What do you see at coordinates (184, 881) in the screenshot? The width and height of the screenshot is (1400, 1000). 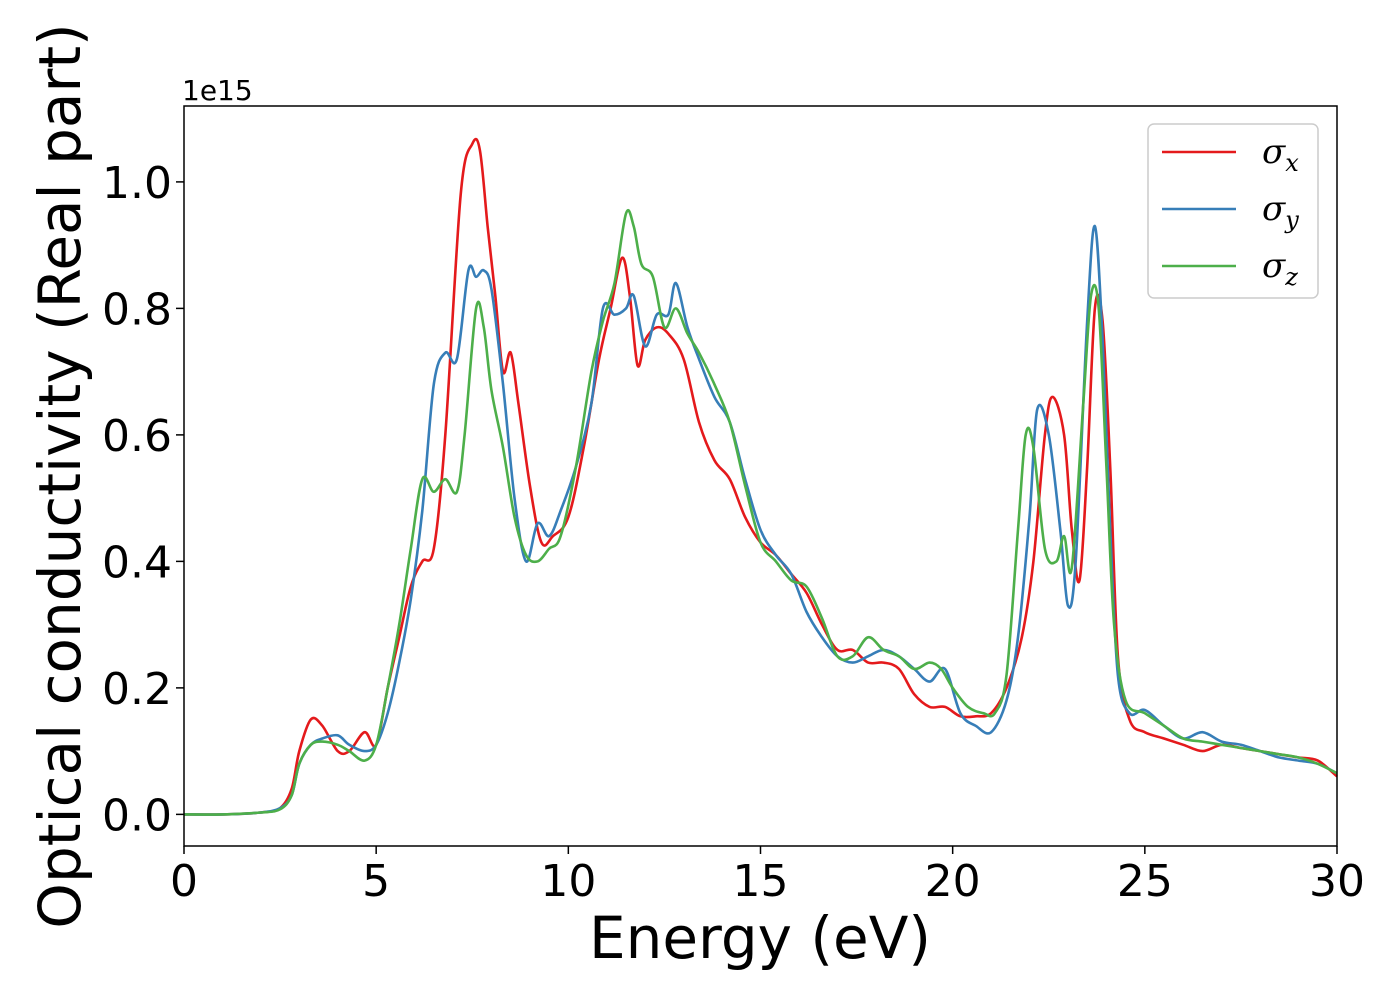 I see `x-tick-label: 0` at bounding box center [184, 881].